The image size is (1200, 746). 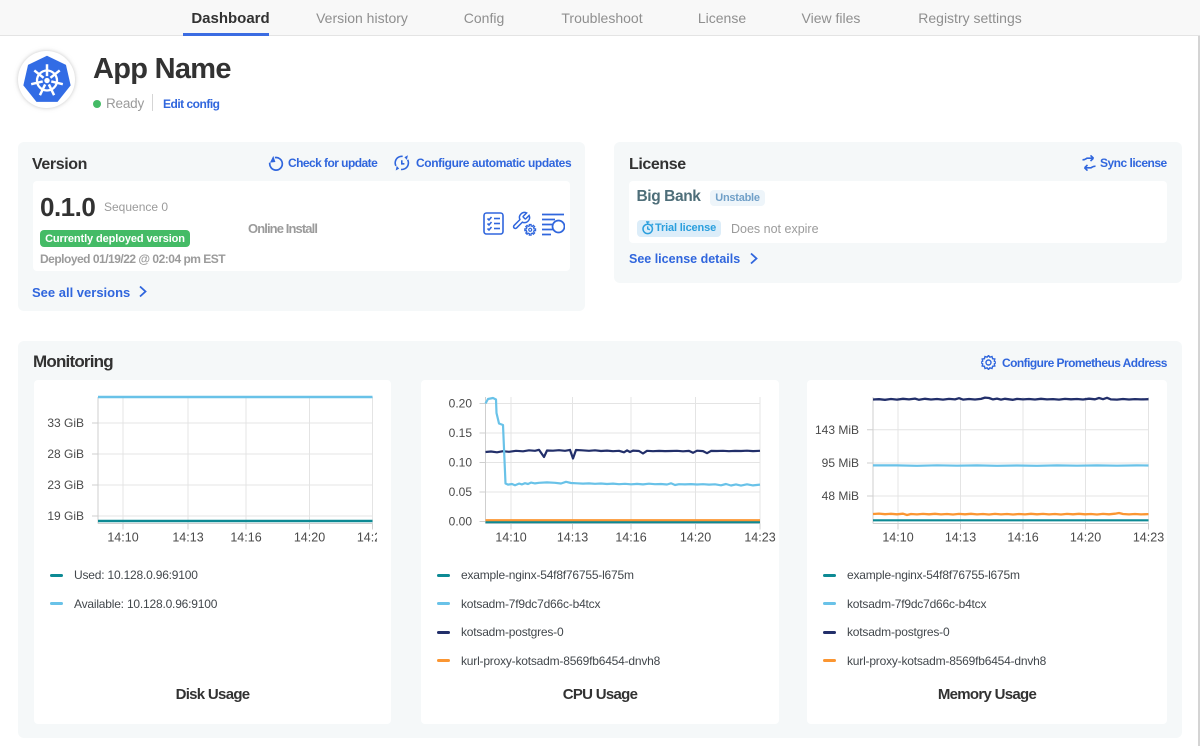 What do you see at coordinates (837, 430) in the screenshot?
I see `svg-text: 143 MiB` at bounding box center [837, 430].